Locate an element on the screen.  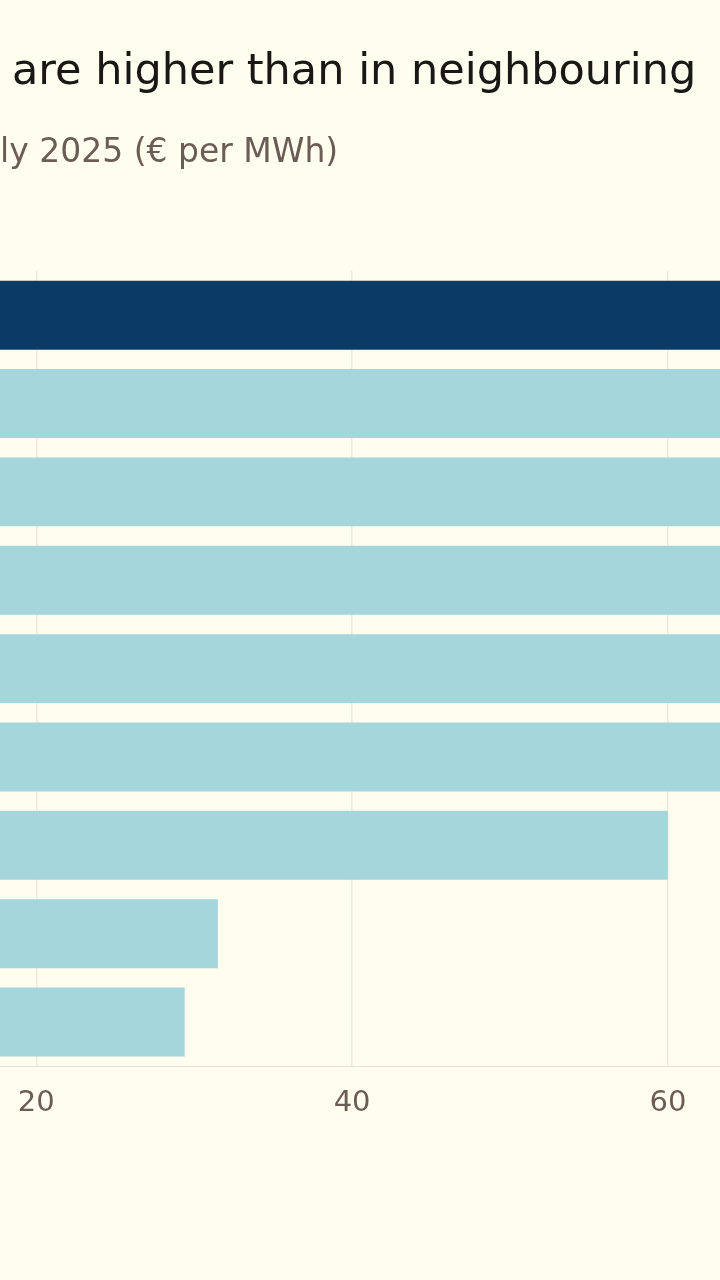
chart-subtitle: ly 2025 (€ per MWh) is located at coordinates (169, 150).